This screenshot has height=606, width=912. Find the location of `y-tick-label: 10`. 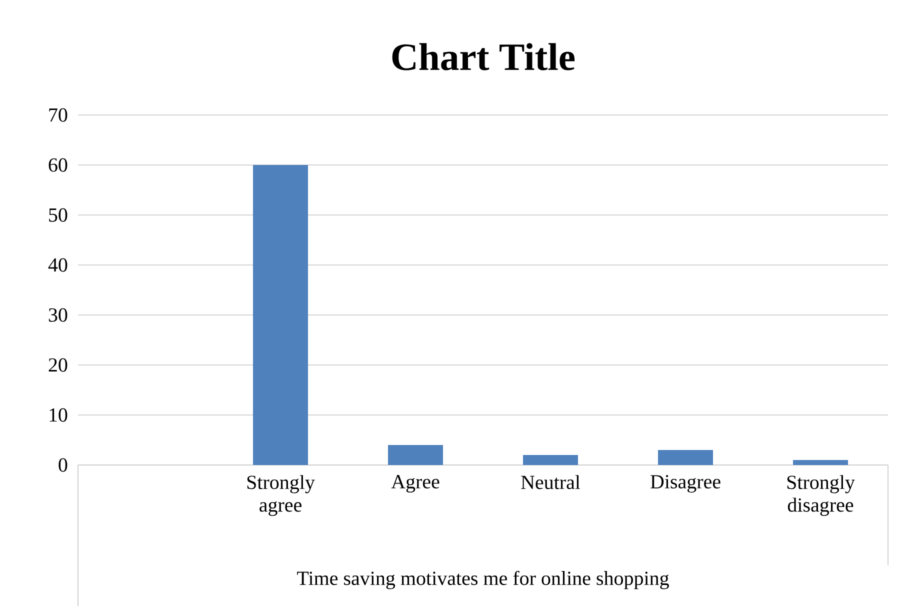

y-tick-label: 10 is located at coordinates (59, 415).